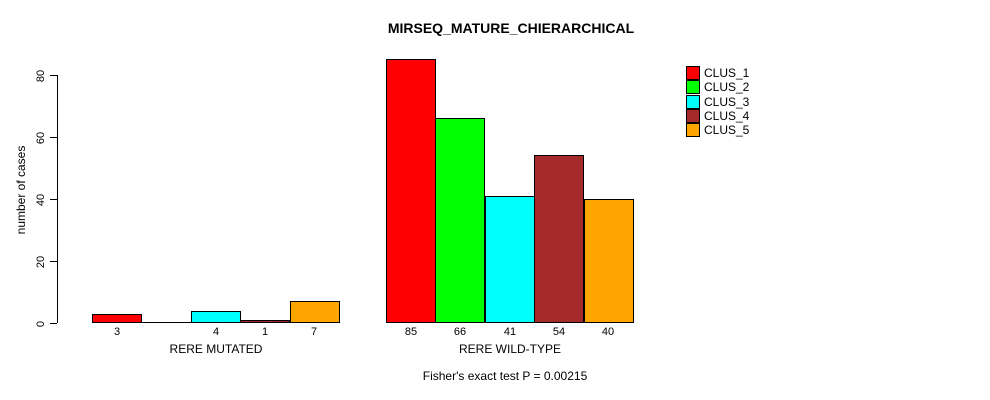 The image size is (990, 400). Describe the element at coordinates (21, 190) in the screenshot. I see `y-axis-label: number of cases` at that location.